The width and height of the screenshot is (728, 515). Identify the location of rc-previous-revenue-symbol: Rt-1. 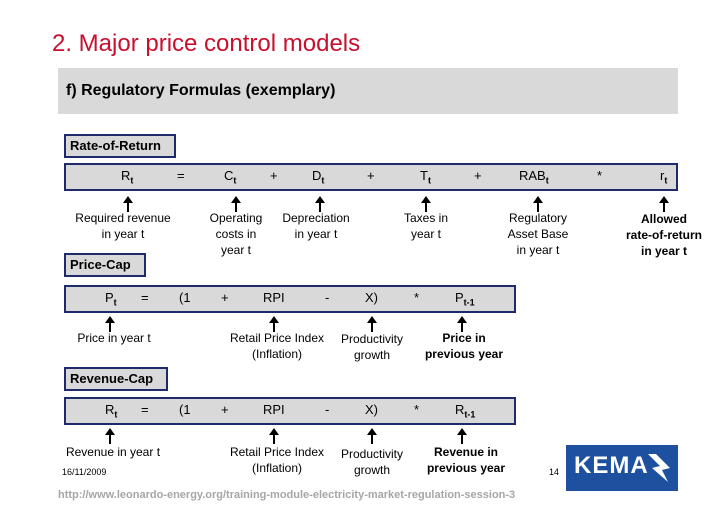
(465, 411).